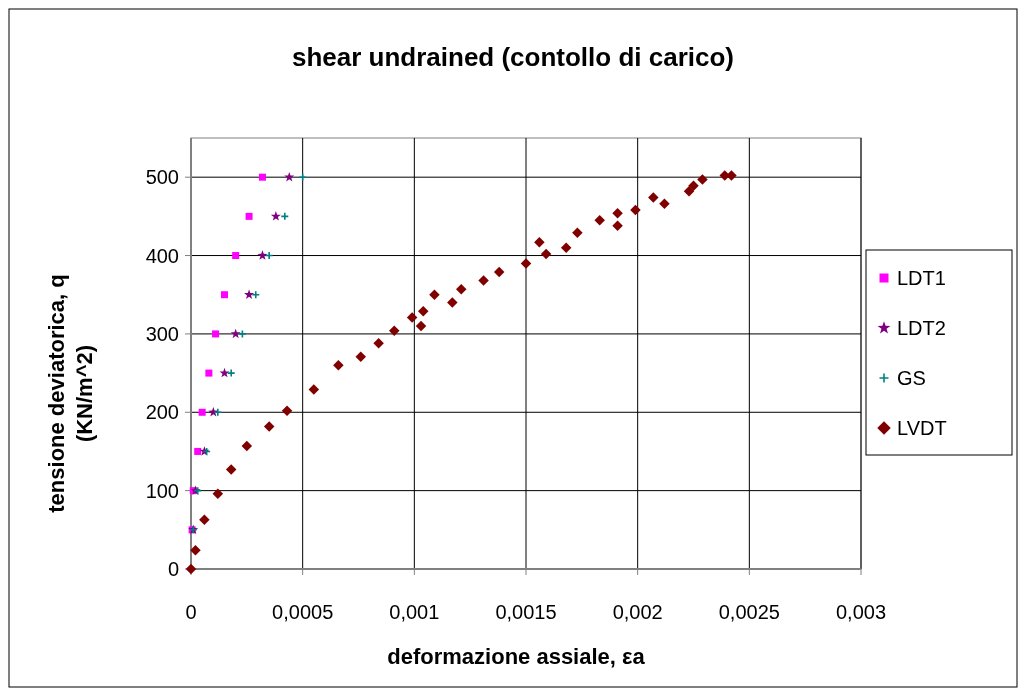 Image resolution: width=1022 pixels, height=691 pixels. I want to click on x-tick-label: 0,0025, so click(749, 612).